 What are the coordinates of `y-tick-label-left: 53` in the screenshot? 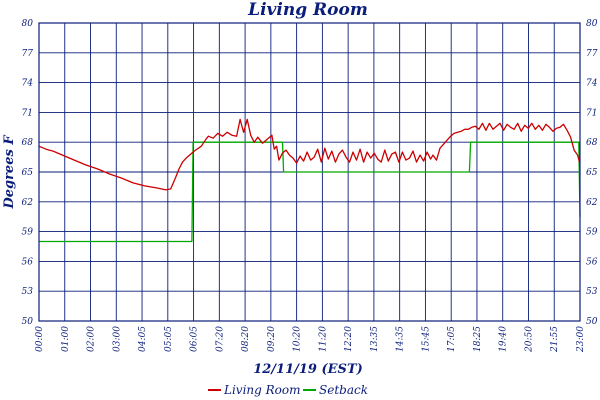 It's located at (28, 292).